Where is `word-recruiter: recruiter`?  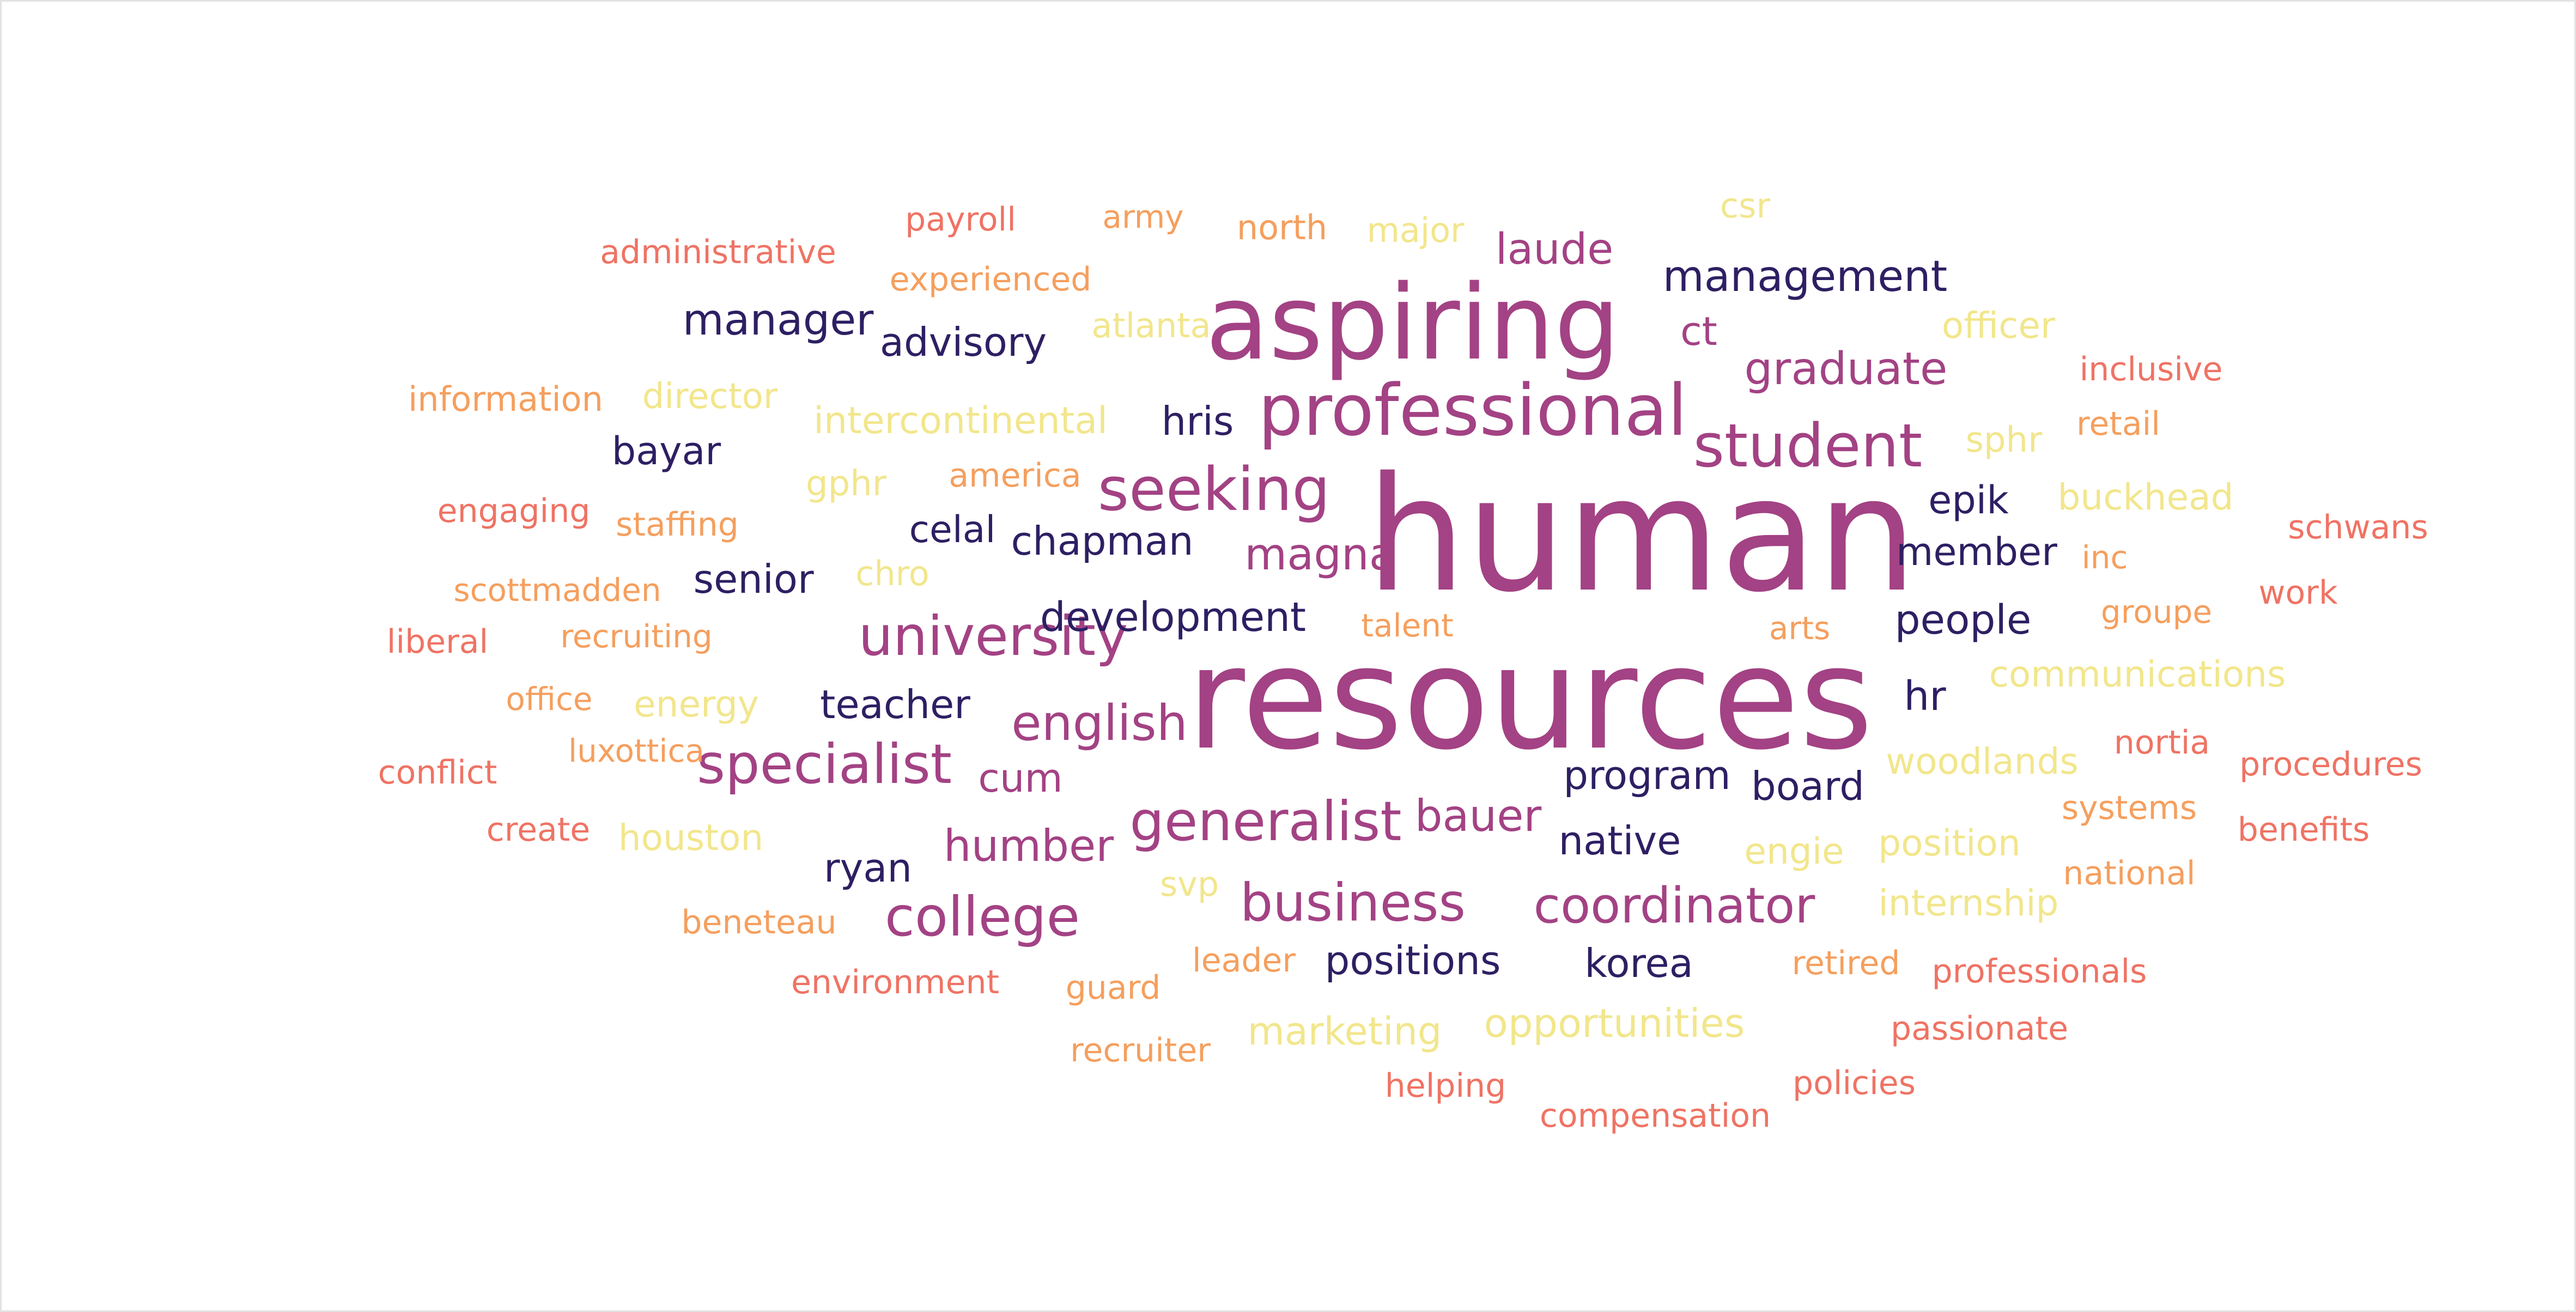 word-recruiter: recruiter is located at coordinates (1140, 1050).